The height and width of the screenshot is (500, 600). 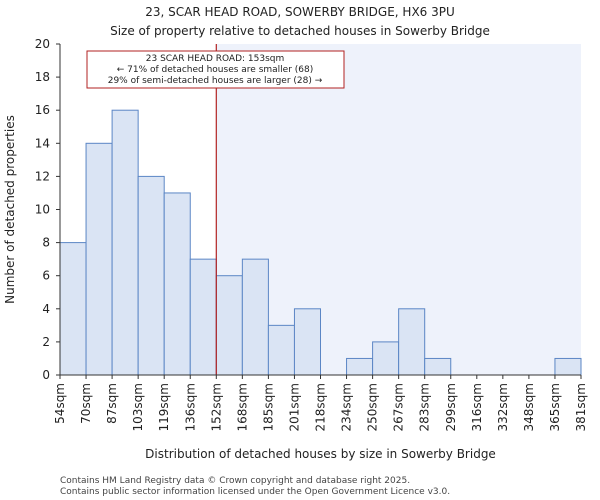 What do you see at coordinates (164, 407) in the screenshot?
I see `x-tick-label: 119sqm` at bounding box center [164, 407].